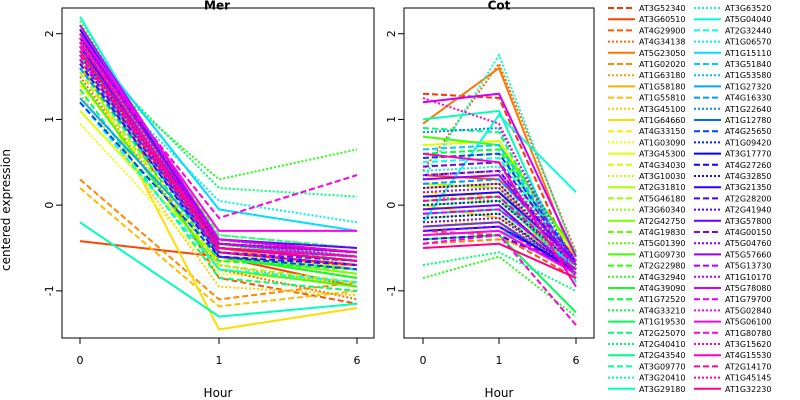 The width and height of the screenshot is (800, 400). What do you see at coordinates (662, 277) in the screenshot?
I see `legend-label: AT4G32940` at bounding box center [662, 277].